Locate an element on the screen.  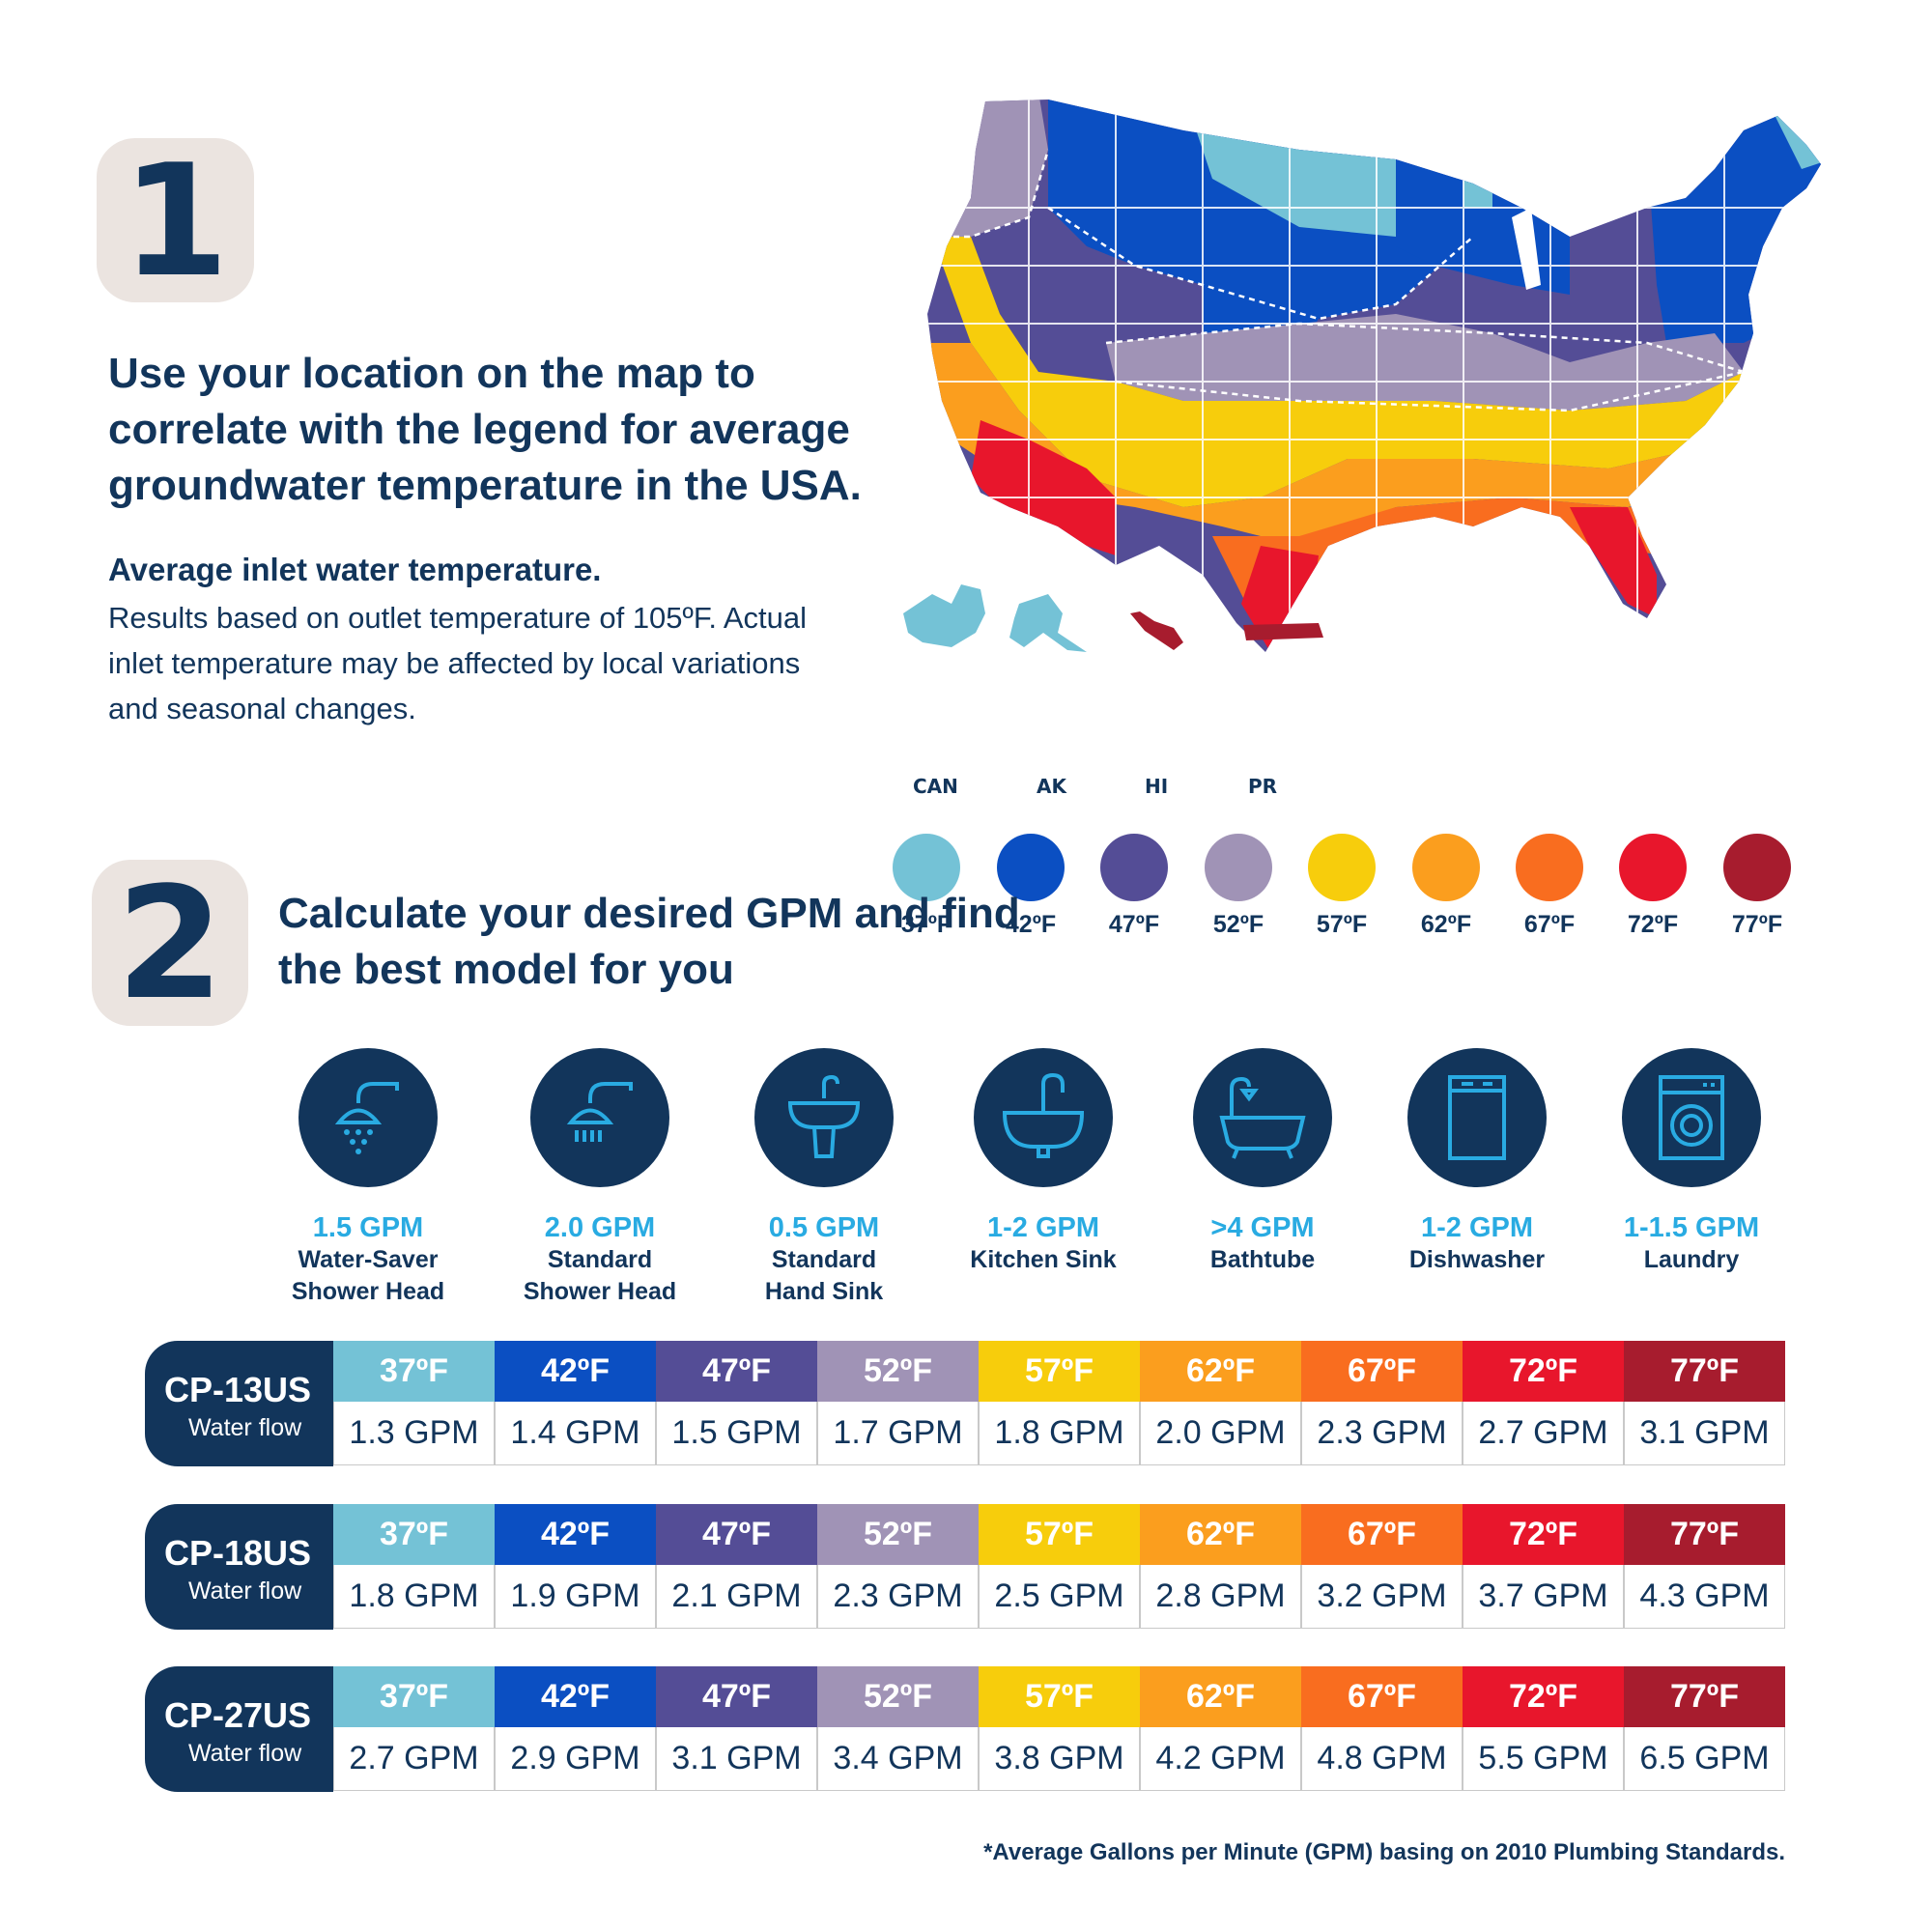
gpm-value-cell: 1.3 GPM is located at coordinates (414, 1433).